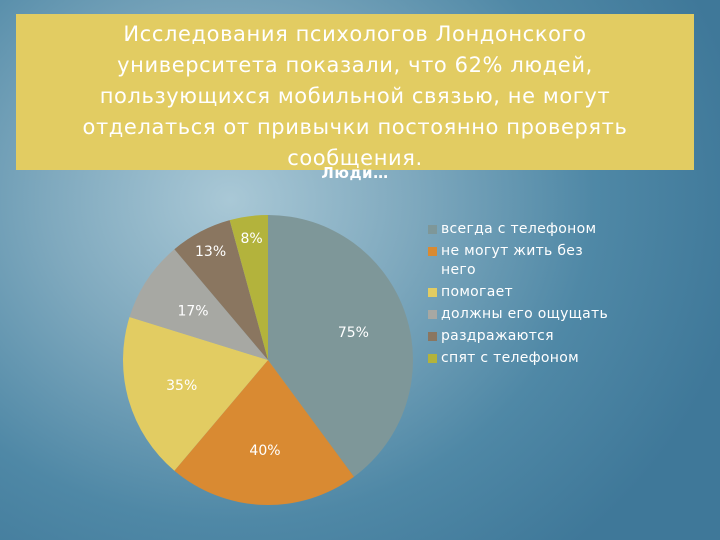 Image resolution: width=720 pixels, height=540 pixels. What do you see at coordinates (210, 252) in the screenshot?
I see `pie-data-label: 13%` at bounding box center [210, 252].